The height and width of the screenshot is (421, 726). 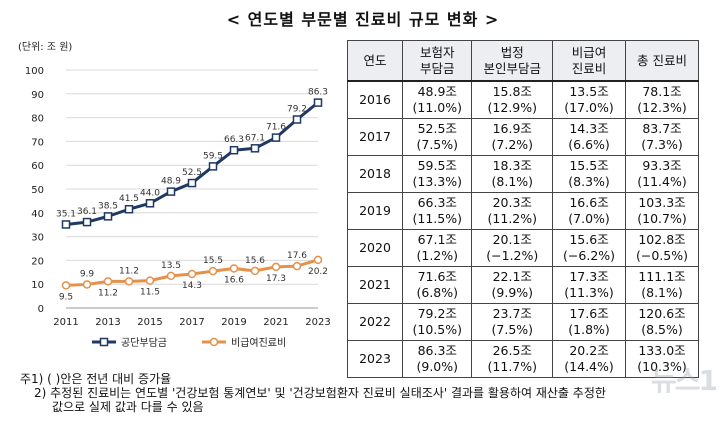 I want to click on value-cell: 102.8조 (−0.5%), so click(x=662, y=248).